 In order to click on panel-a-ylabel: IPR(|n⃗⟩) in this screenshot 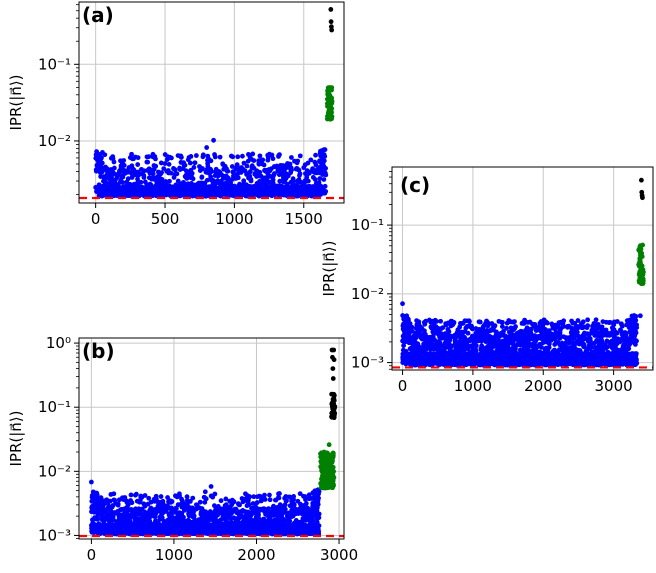, I will do `click(16, 102)`.